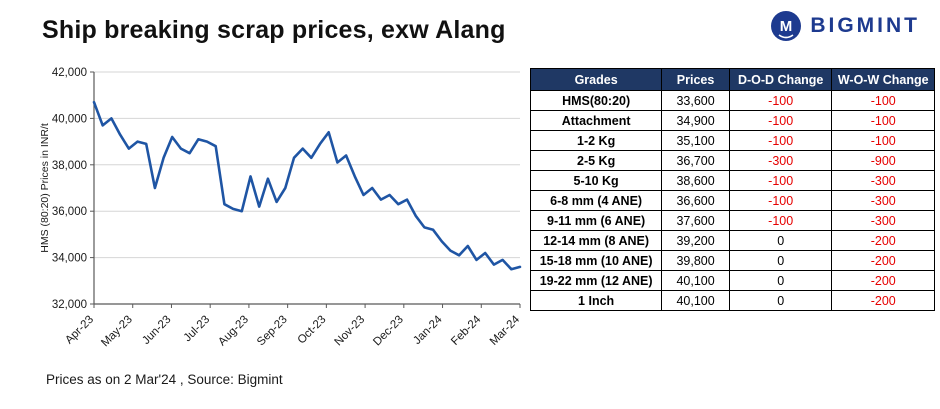 This screenshot has height=409, width=940. Describe the element at coordinates (695, 260) in the screenshot. I see `price-cell: 39,800` at that location.